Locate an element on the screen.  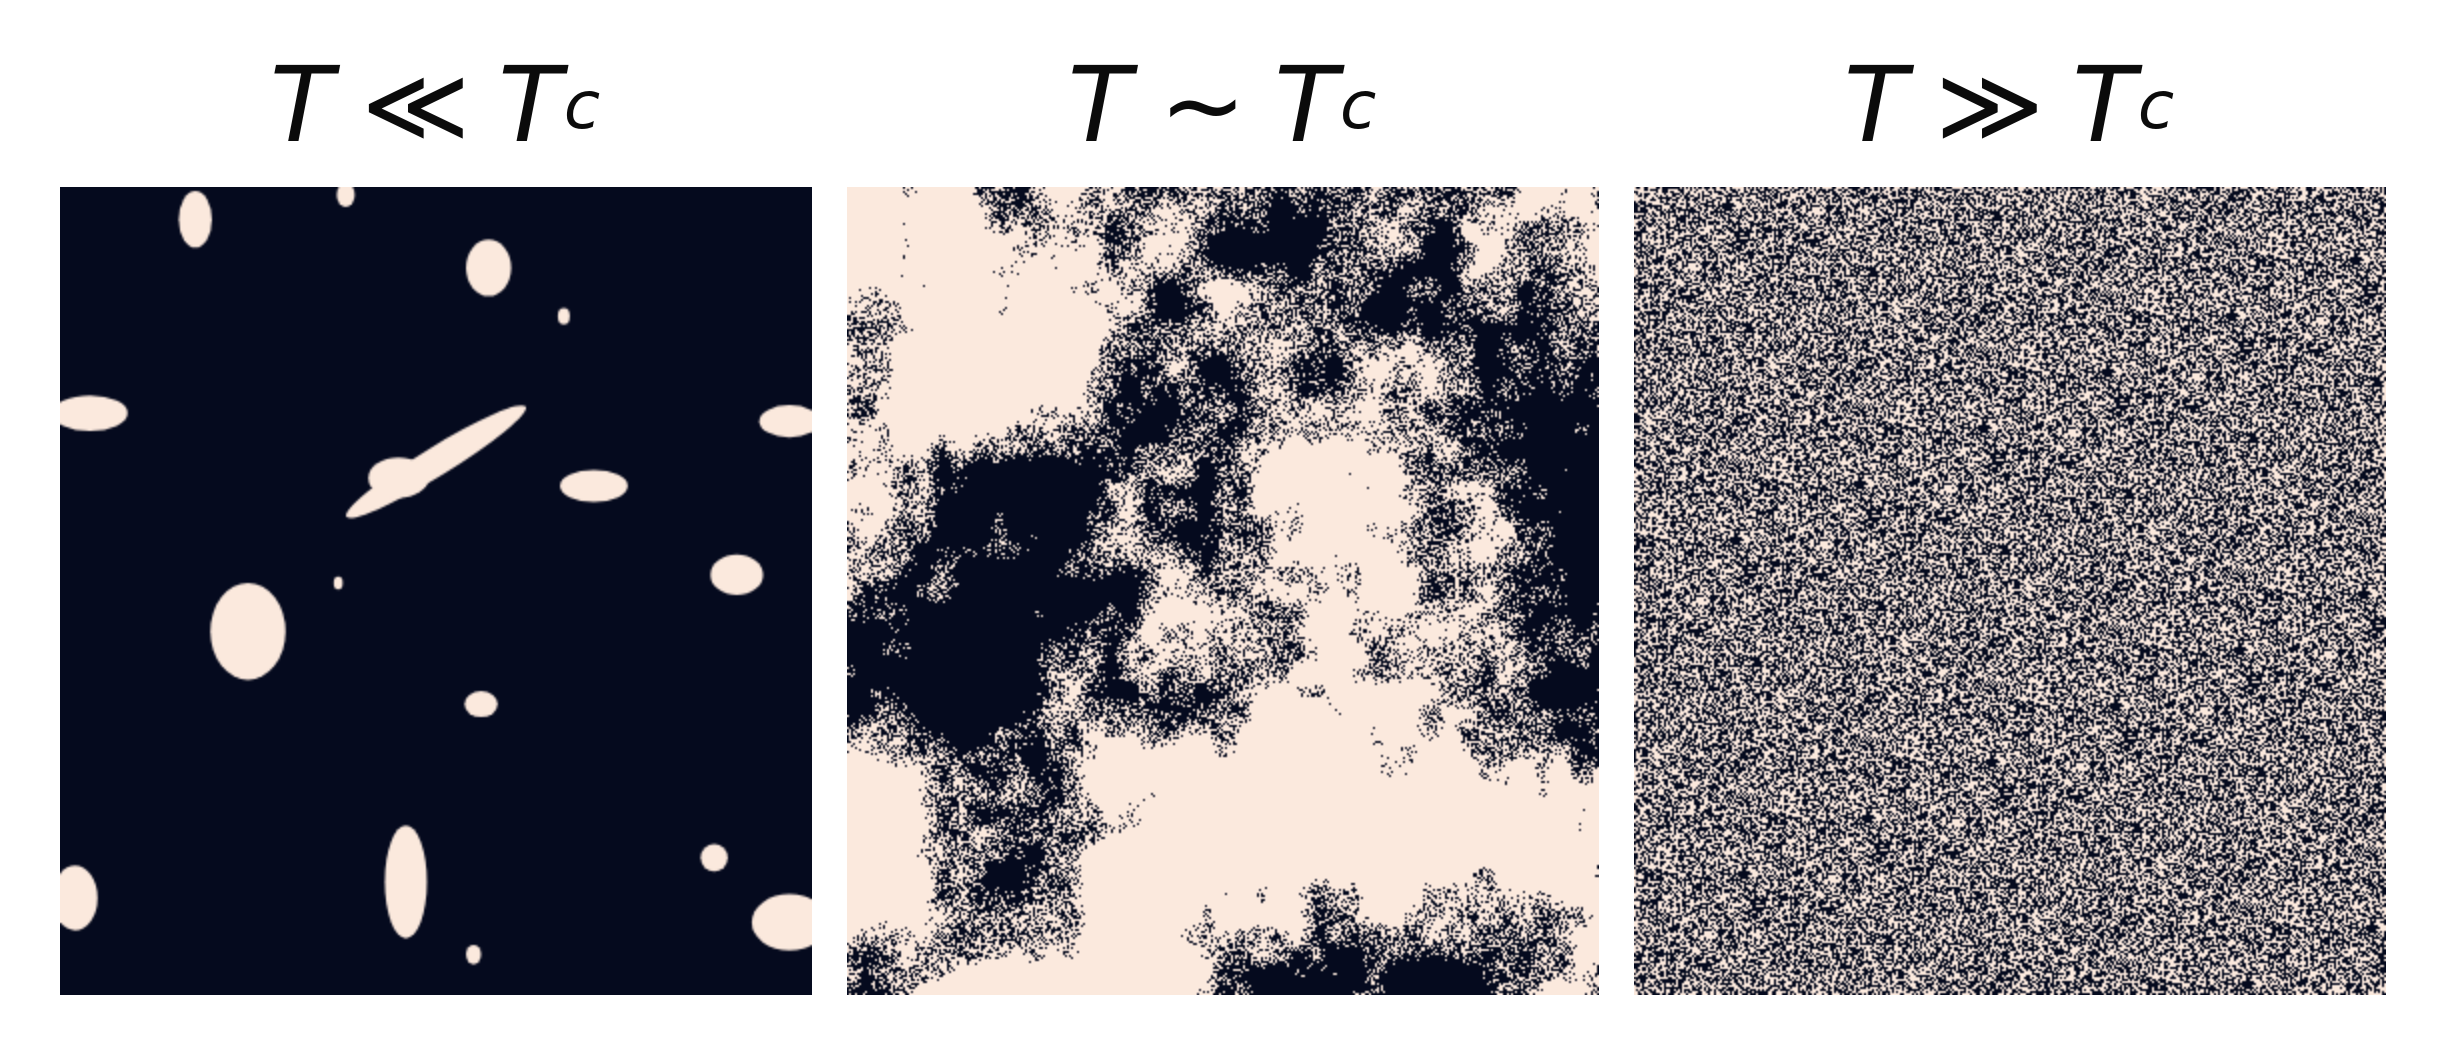
title-relation-much-less: ≪ is located at coordinates (417, 105).